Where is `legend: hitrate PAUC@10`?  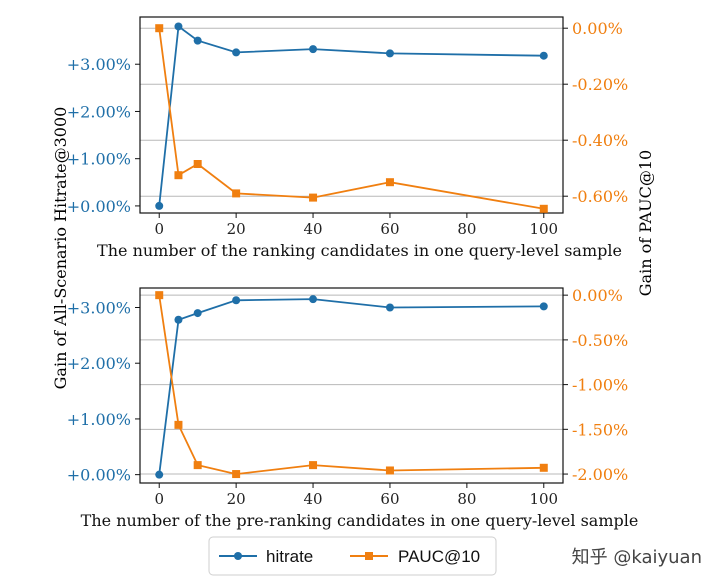 legend: hitrate PAUC@10 is located at coordinates (352, 556).